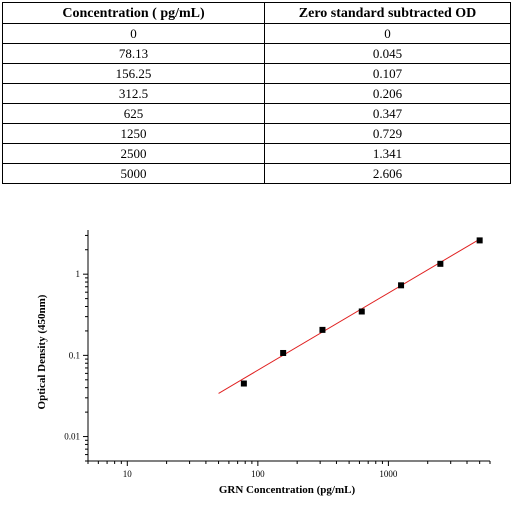  I want to click on cell-od: 1.341, so click(387, 153).